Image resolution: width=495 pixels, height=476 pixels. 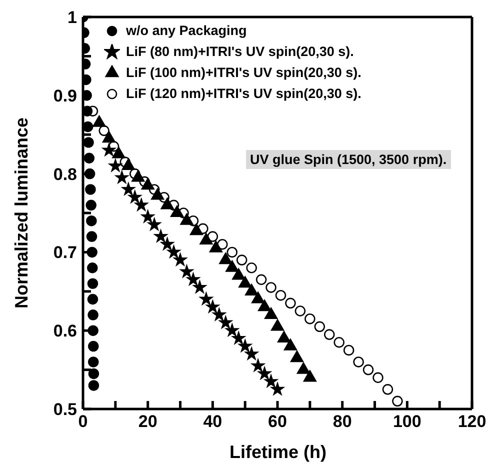 What do you see at coordinates (148, 422) in the screenshot?
I see `x-tick-label: 20` at bounding box center [148, 422].